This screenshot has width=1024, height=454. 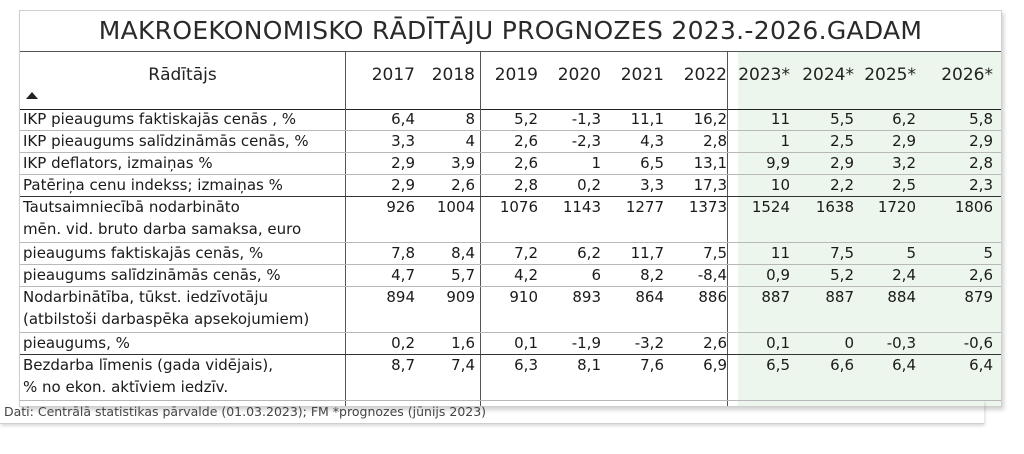 I want to click on cell-2018: 7,4, so click(x=463, y=365).